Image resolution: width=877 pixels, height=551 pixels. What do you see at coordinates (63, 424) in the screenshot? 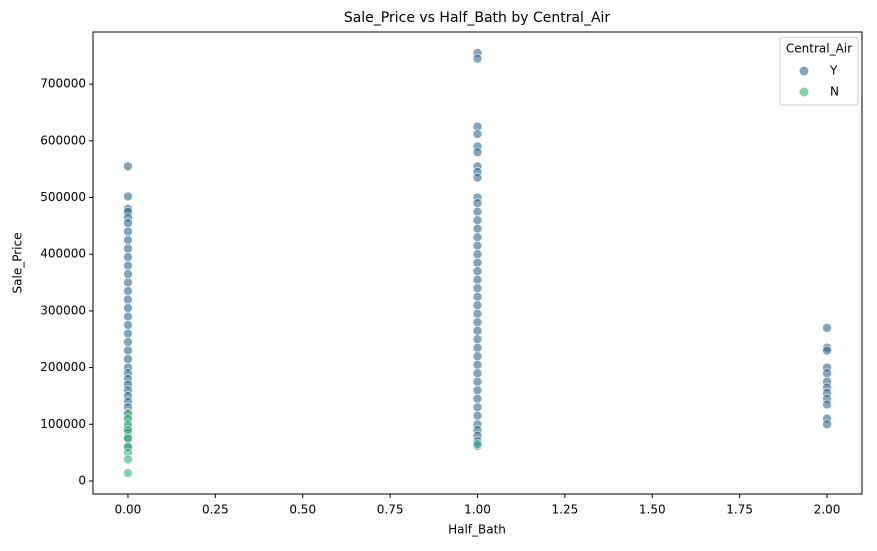
I see `y-tick-label: 100000` at bounding box center [63, 424].